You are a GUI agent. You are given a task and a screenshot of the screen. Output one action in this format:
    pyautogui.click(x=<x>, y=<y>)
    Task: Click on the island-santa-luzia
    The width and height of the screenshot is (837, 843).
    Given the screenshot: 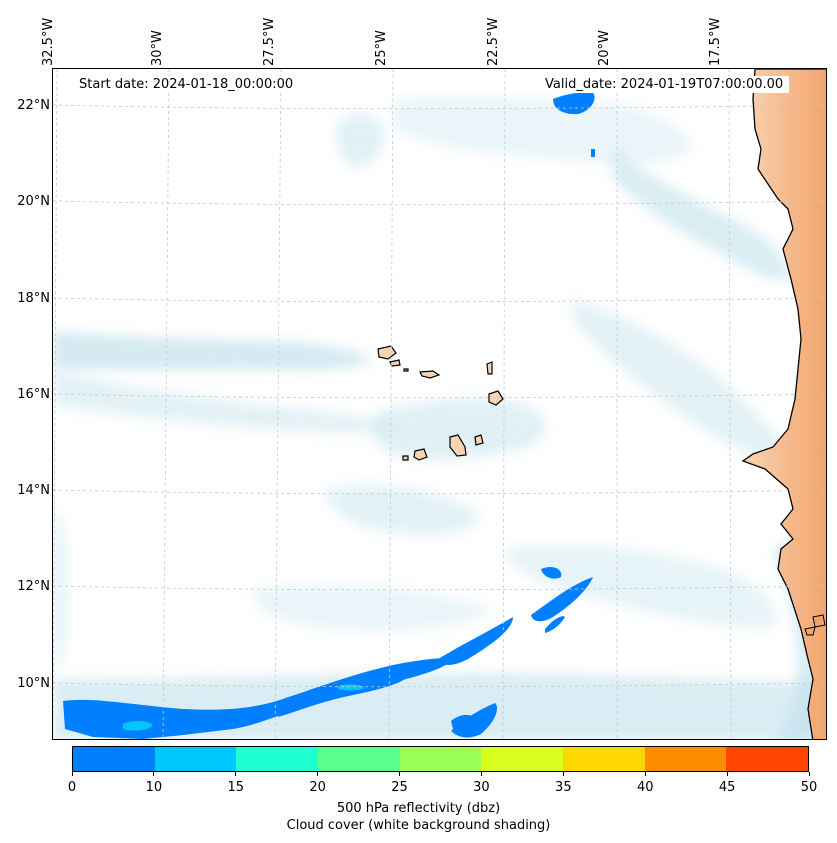 What is the action you would take?
    pyautogui.click(x=406, y=370)
    